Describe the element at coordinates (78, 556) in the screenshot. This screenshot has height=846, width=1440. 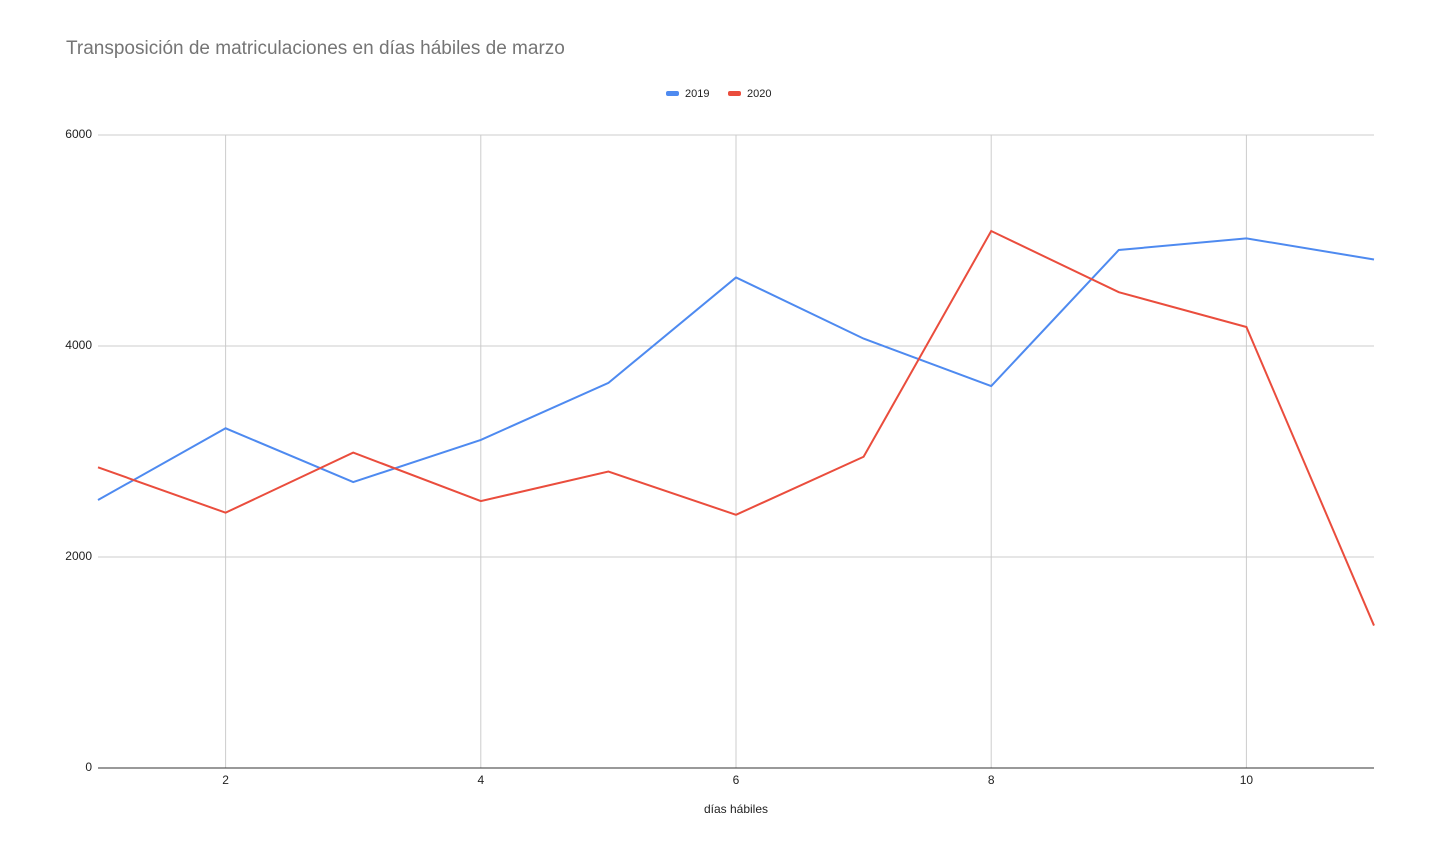
I see `y-tick-label: 2000` at that location.